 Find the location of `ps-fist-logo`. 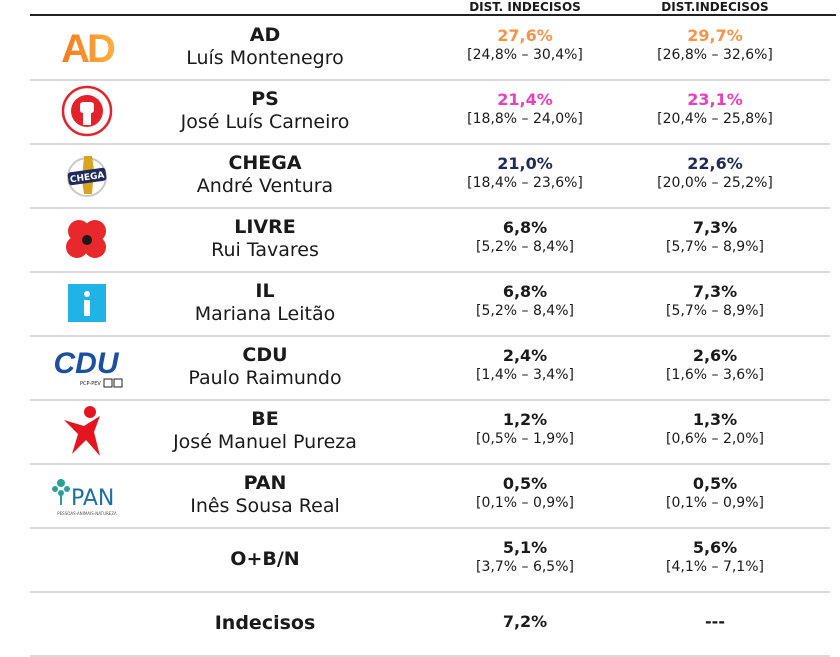

ps-fist-logo is located at coordinates (87, 111).